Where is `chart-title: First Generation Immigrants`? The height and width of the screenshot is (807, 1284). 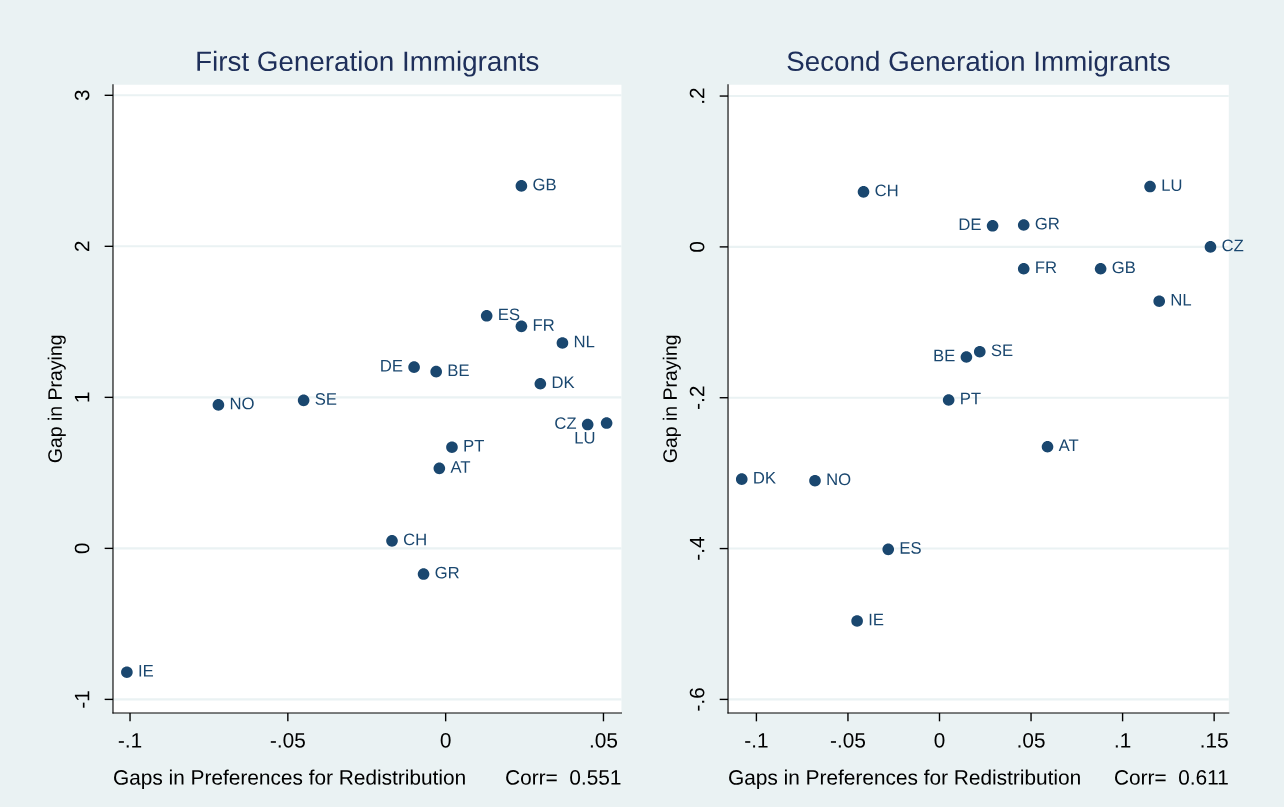 chart-title: First Generation Immigrants is located at coordinates (368, 63).